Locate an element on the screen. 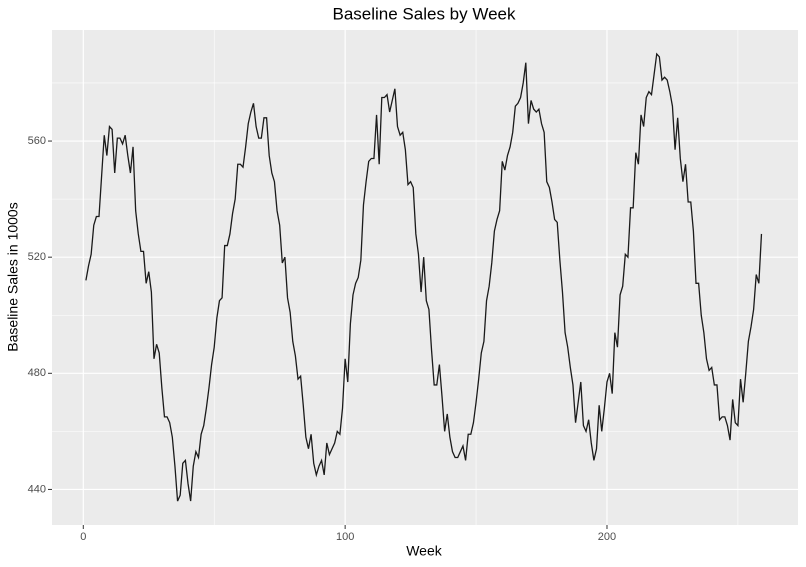 The height and width of the screenshot is (567, 806). y-tick-label: 520 is located at coordinates (37, 257).